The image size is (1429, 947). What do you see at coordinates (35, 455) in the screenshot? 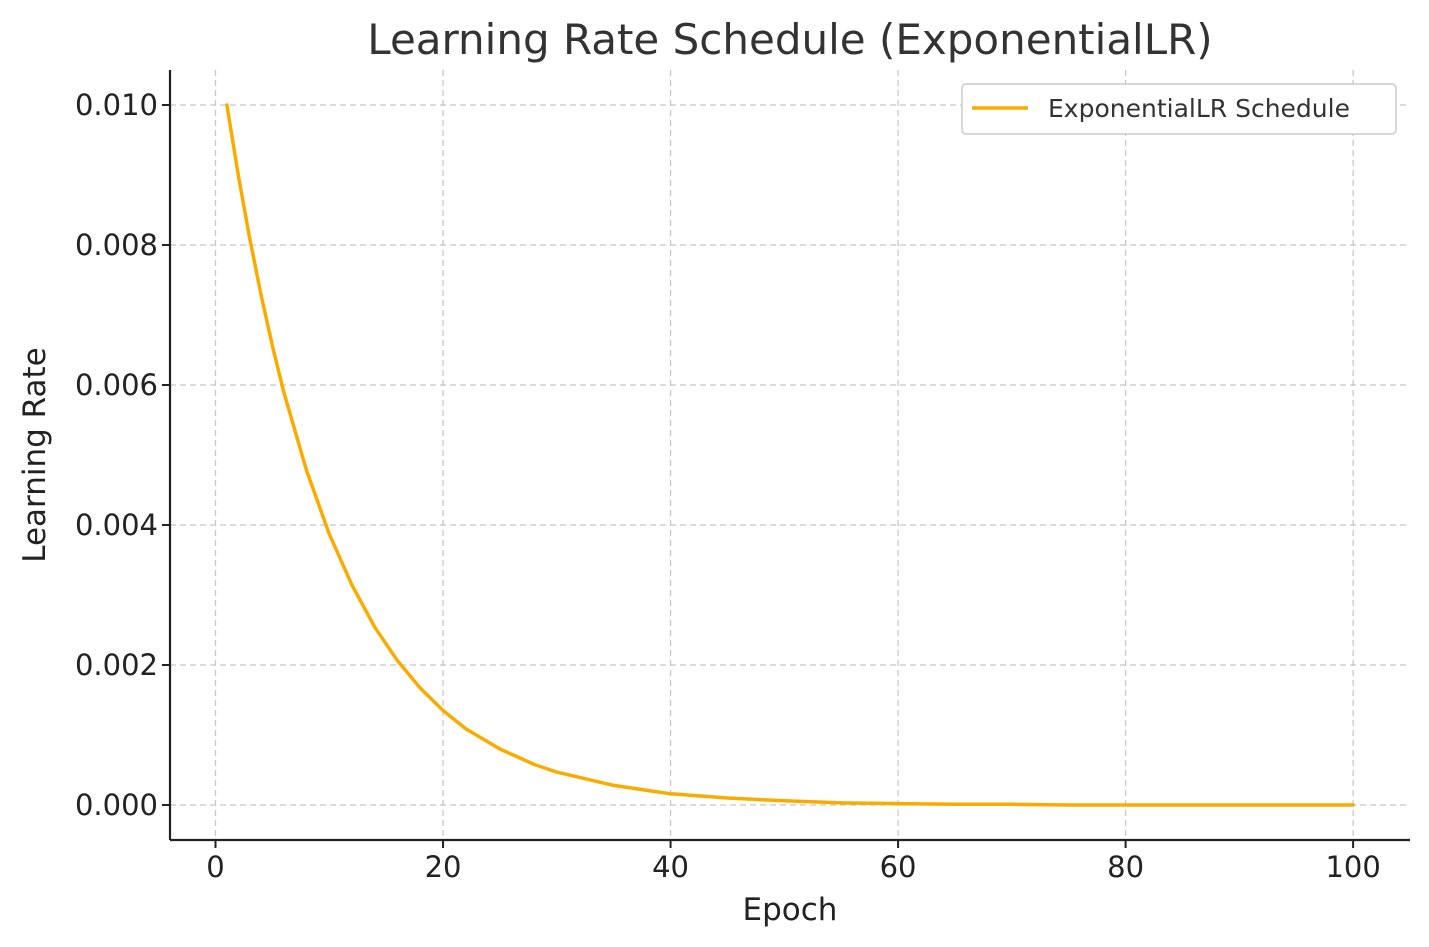
I see `y-axis-label: Learning Rate` at bounding box center [35, 455].